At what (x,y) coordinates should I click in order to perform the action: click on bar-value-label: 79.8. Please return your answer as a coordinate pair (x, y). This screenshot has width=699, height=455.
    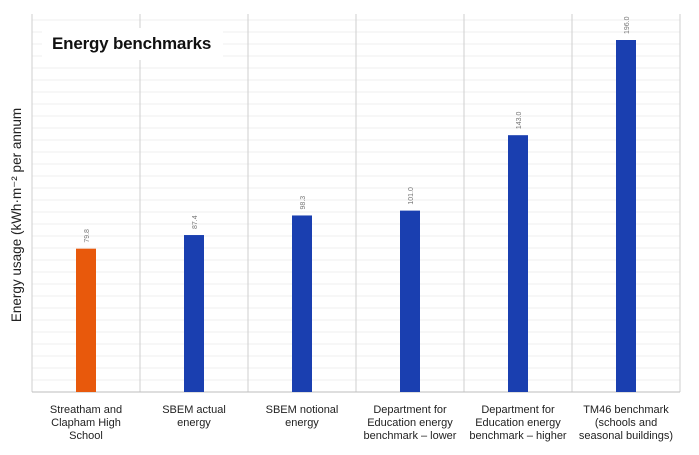
    Looking at the image, I should click on (87, 236).